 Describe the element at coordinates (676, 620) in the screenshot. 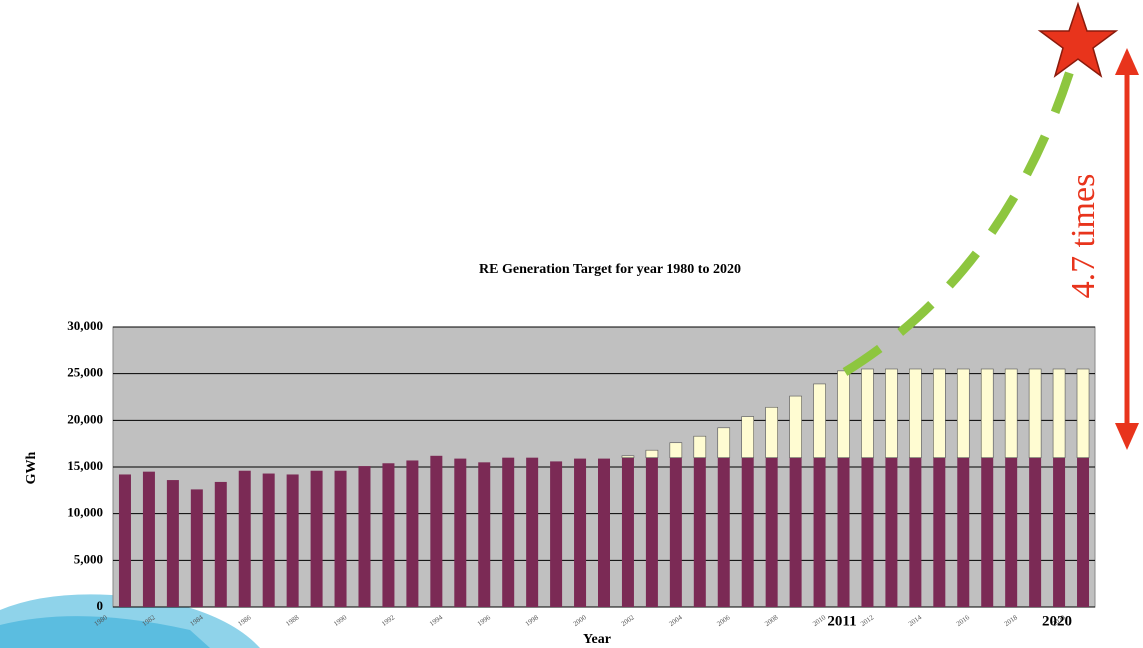

I see `x-tick-label: 2004` at that location.